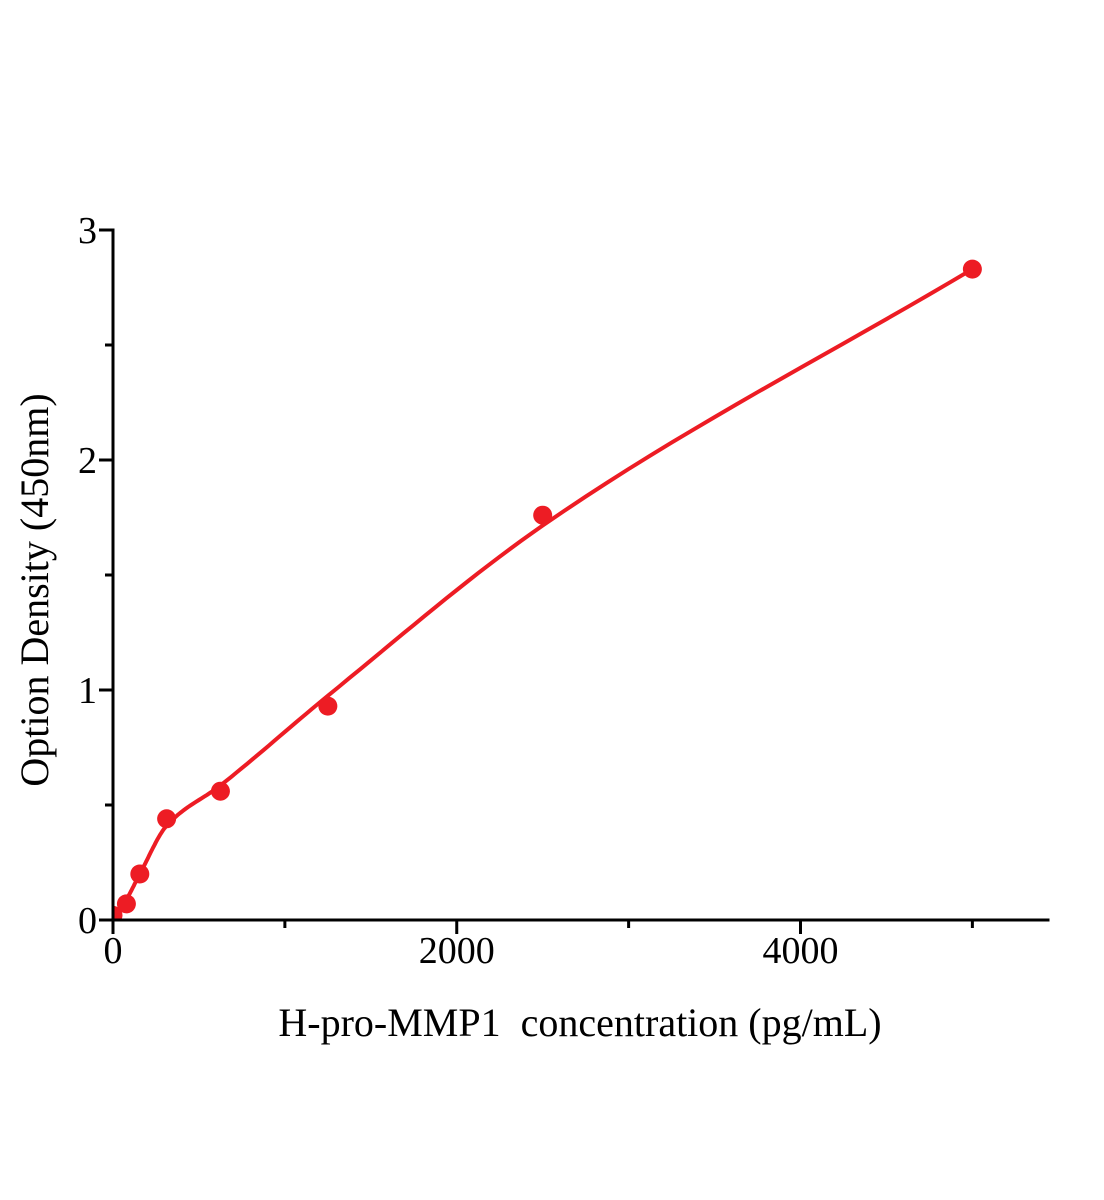  What do you see at coordinates (87, 691) in the screenshot?
I see `y-tick-label: 1` at bounding box center [87, 691].